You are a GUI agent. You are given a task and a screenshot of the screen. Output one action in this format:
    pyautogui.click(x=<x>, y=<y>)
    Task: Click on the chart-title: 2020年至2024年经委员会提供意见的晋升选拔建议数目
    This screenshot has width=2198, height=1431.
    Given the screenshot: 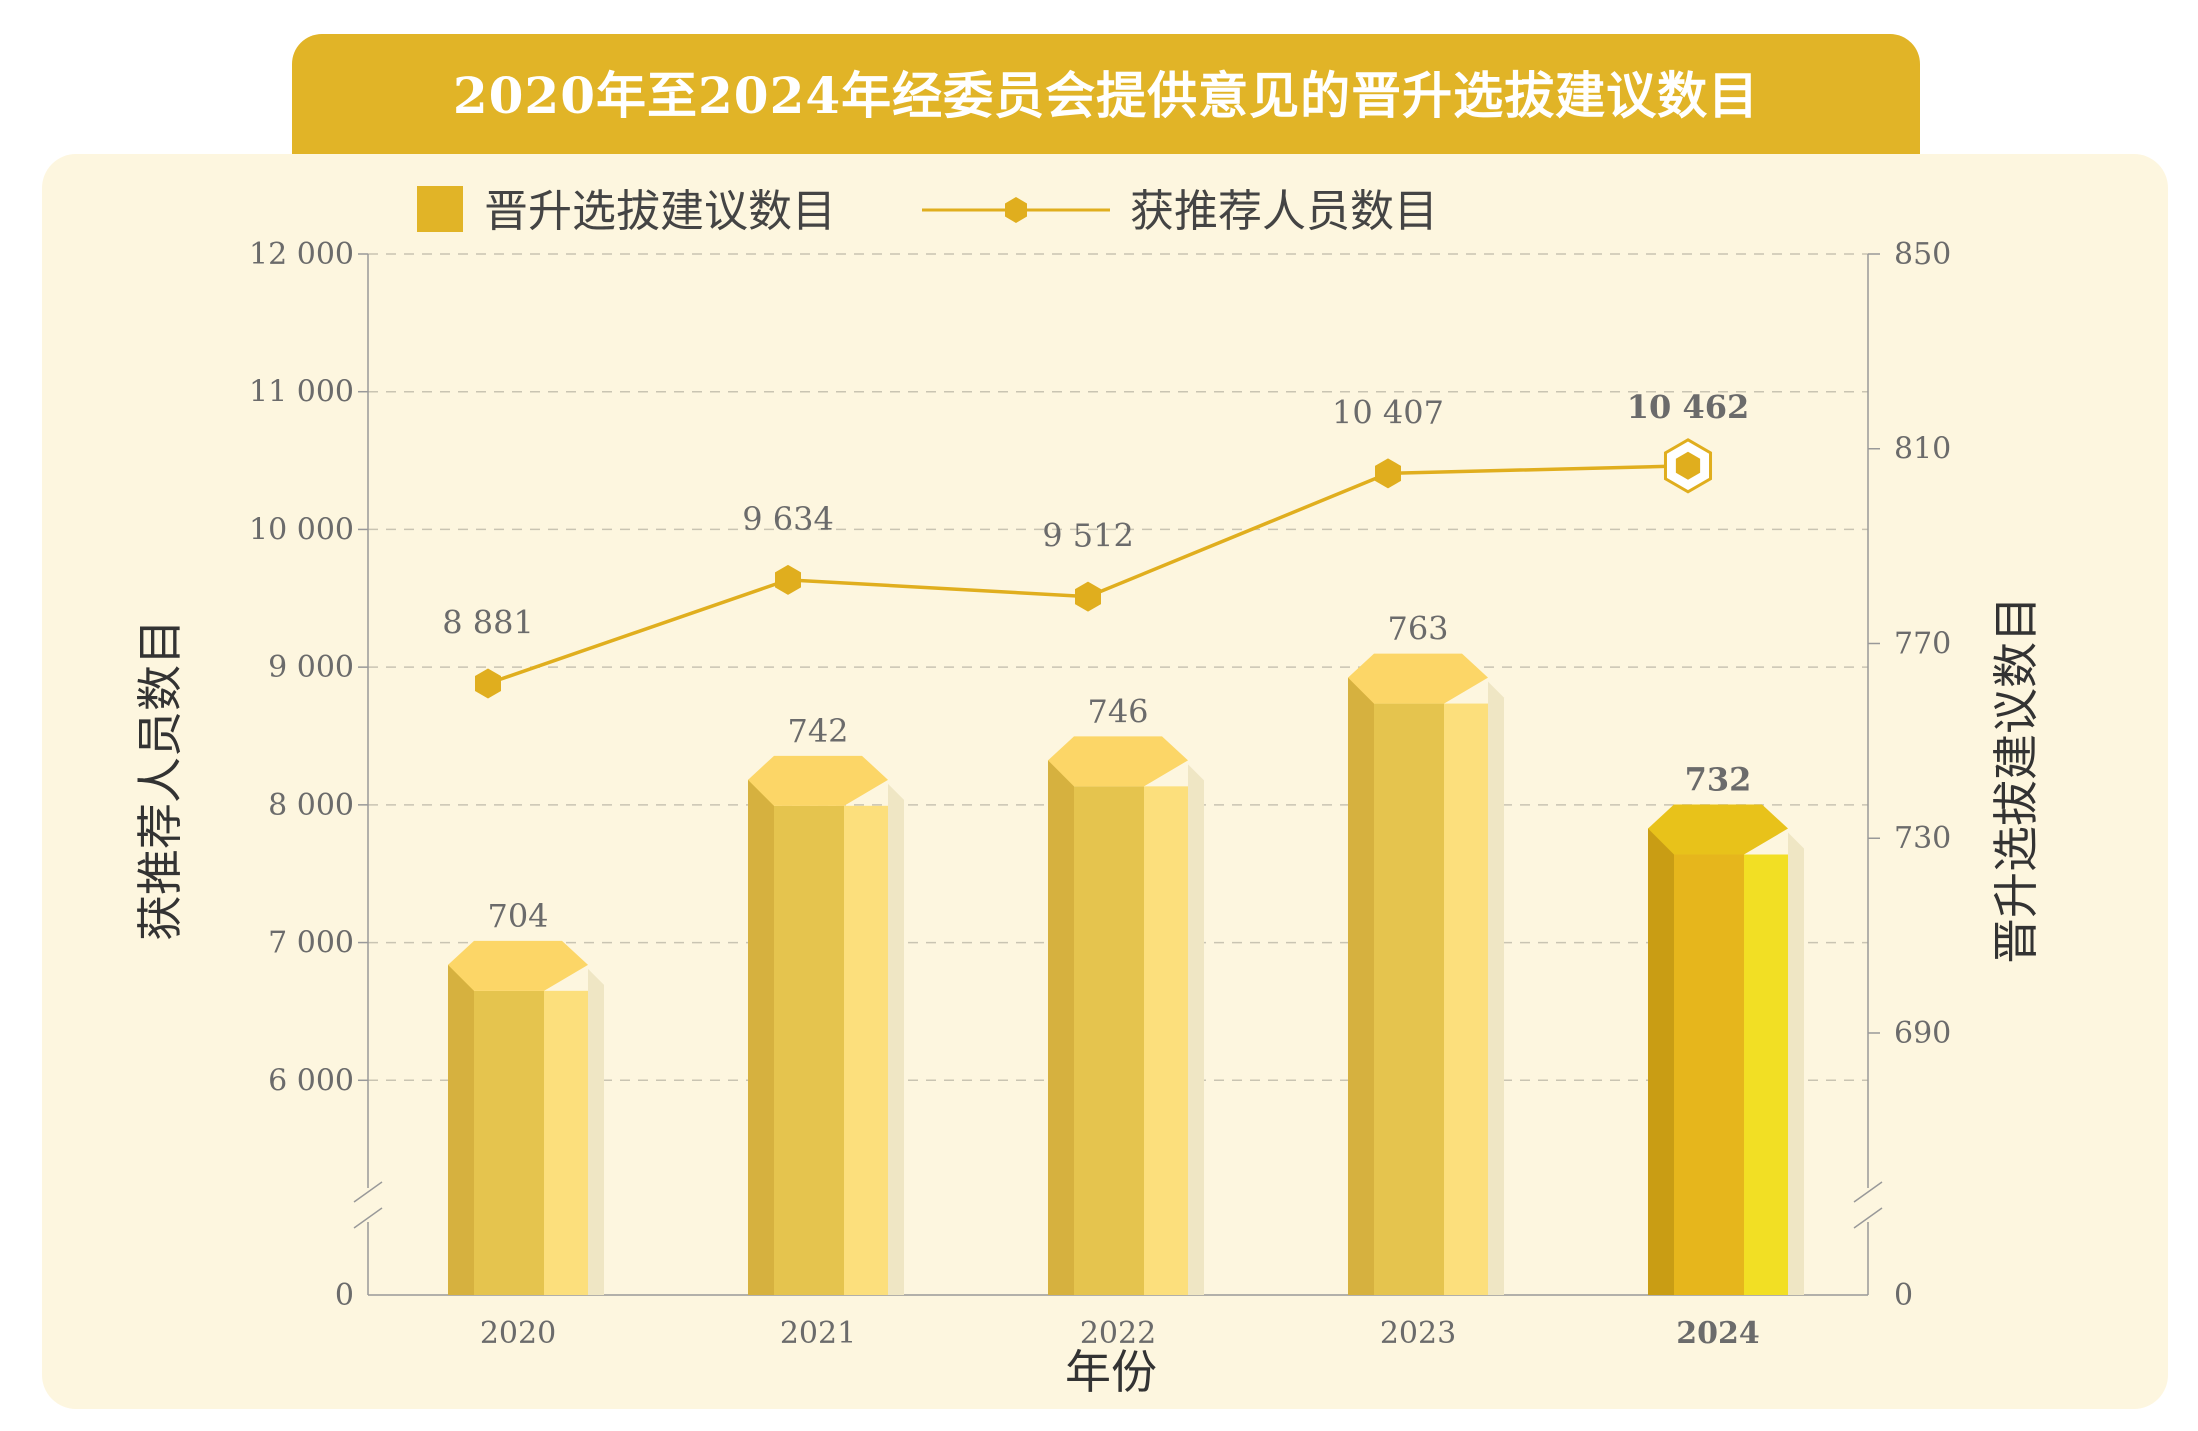 What is the action you would take?
    pyautogui.click(x=1106, y=95)
    